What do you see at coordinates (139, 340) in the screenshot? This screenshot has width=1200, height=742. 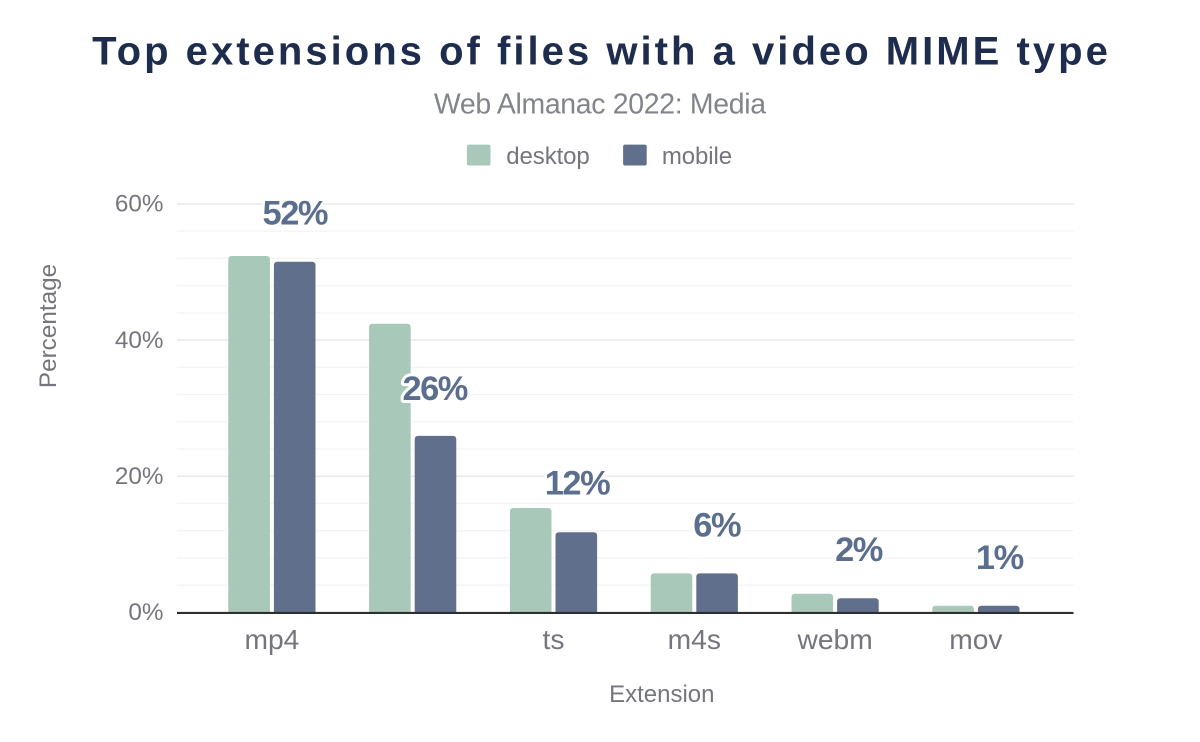 I see `svg-text: 40%` at bounding box center [139, 340].